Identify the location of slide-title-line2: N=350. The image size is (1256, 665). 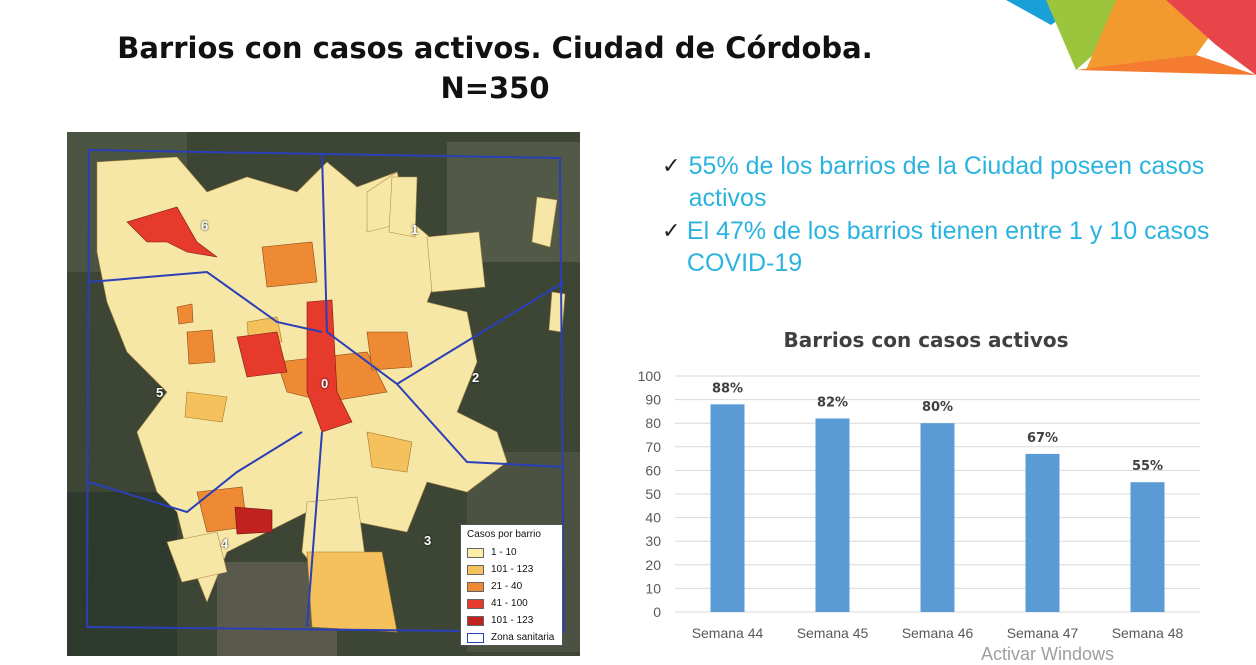
(495, 88).